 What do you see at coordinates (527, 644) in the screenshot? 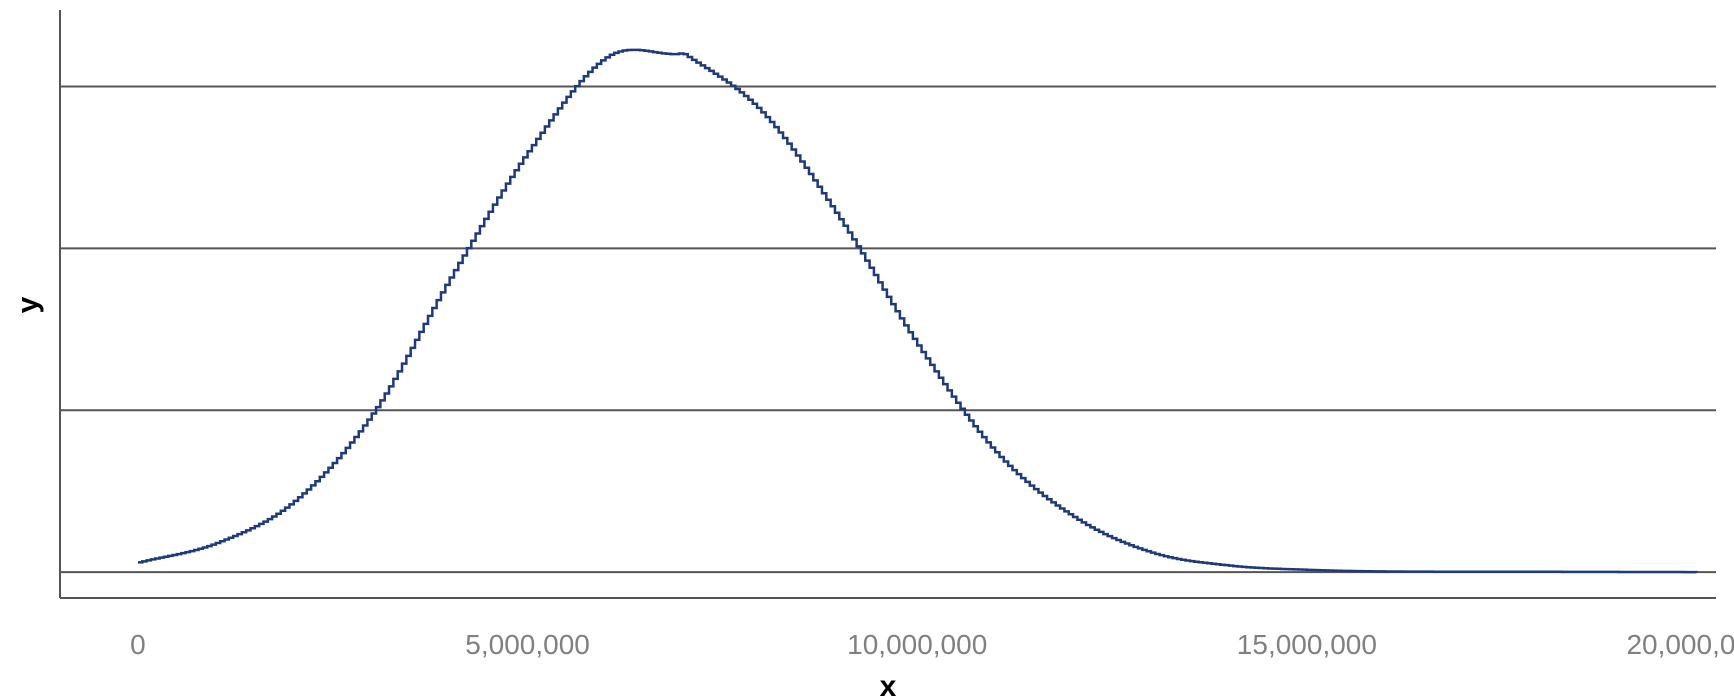
I see `x-tick-label: 5,000,000` at bounding box center [527, 644].